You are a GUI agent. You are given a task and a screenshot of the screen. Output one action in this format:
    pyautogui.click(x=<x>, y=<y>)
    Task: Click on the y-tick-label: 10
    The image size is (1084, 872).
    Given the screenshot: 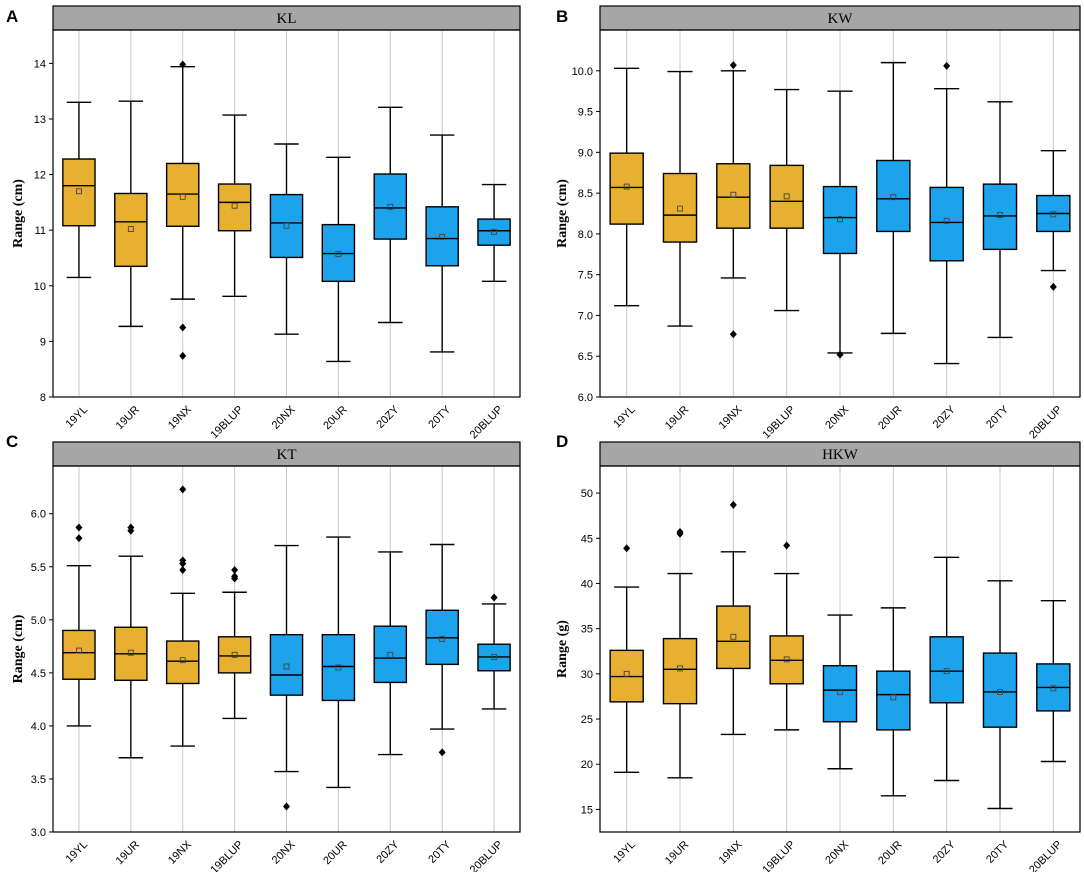 What is the action you would take?
    pyautogui.click(x=40, y=287)
    